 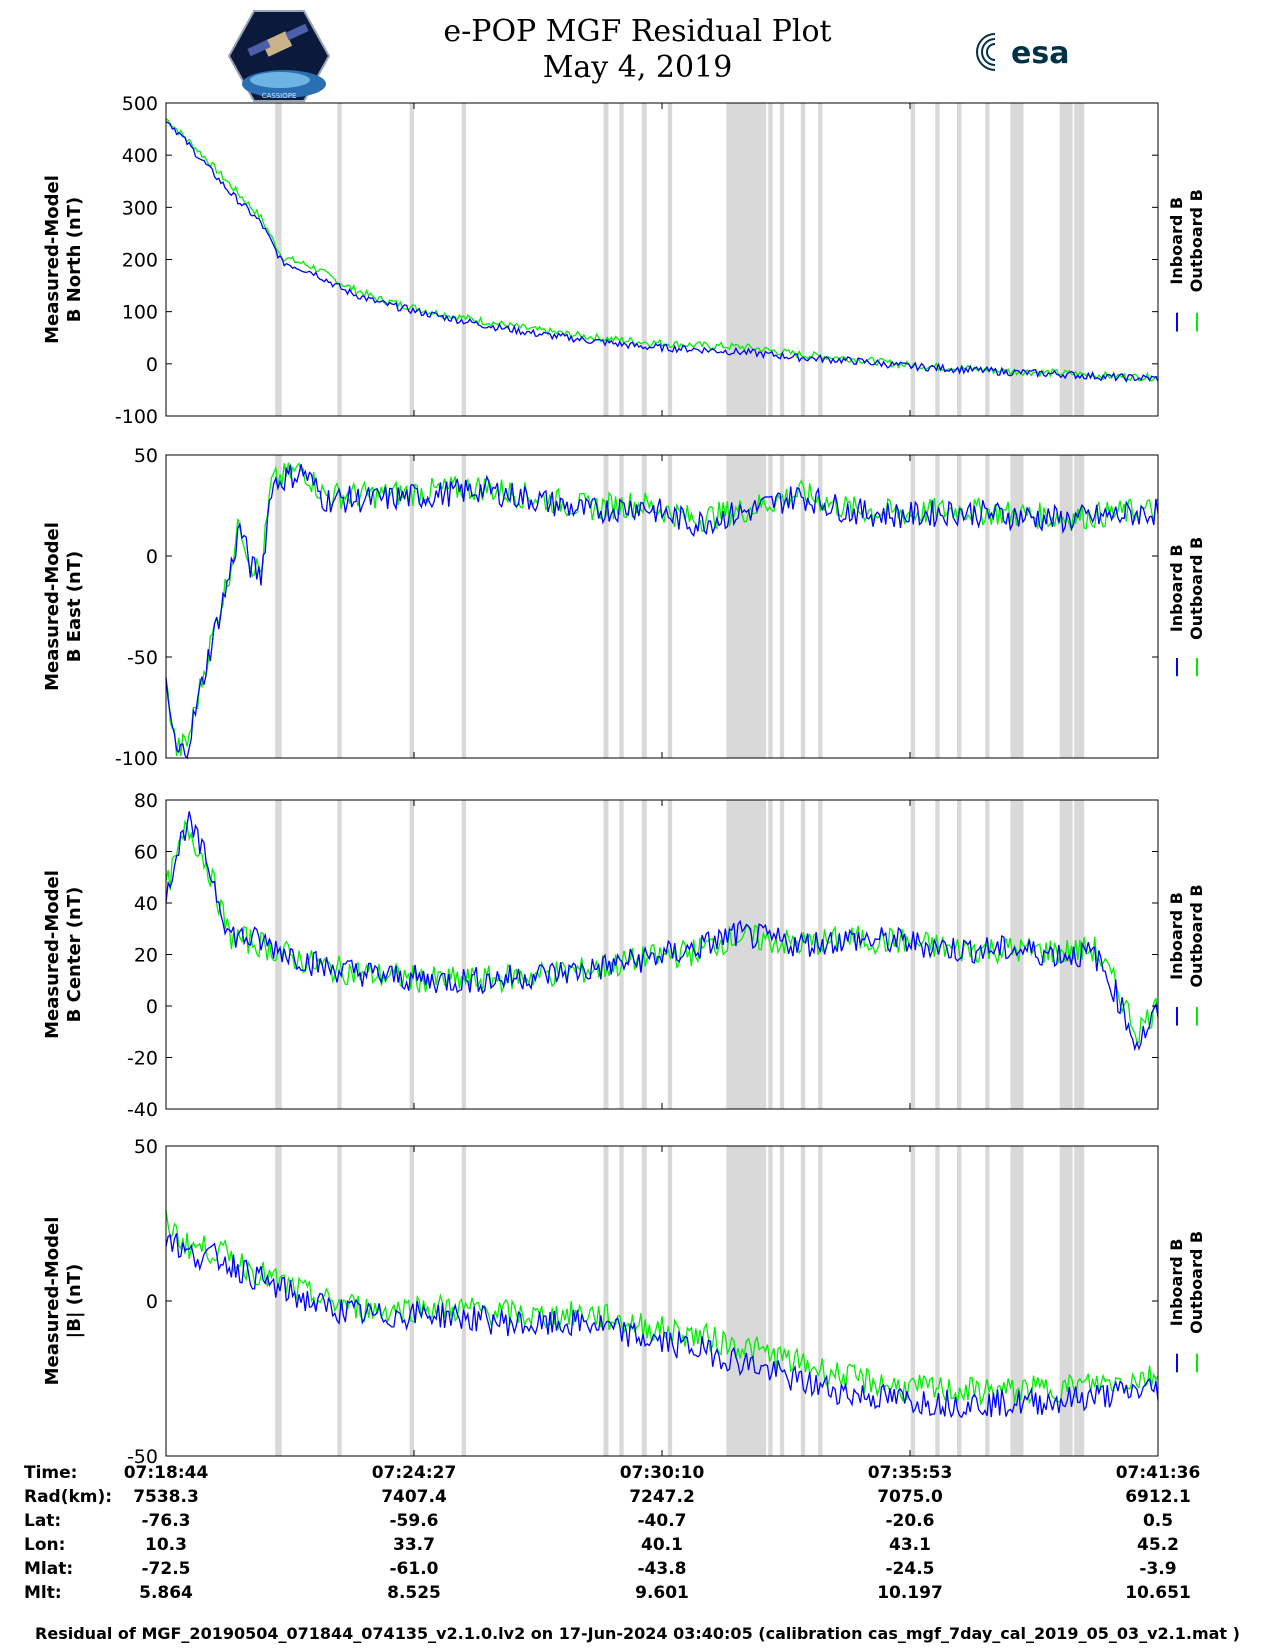 What do you see at coordinates (414, 1521) in the screenshot?
I see `info-cell: -59.6` at bounding box center [414, 1521].